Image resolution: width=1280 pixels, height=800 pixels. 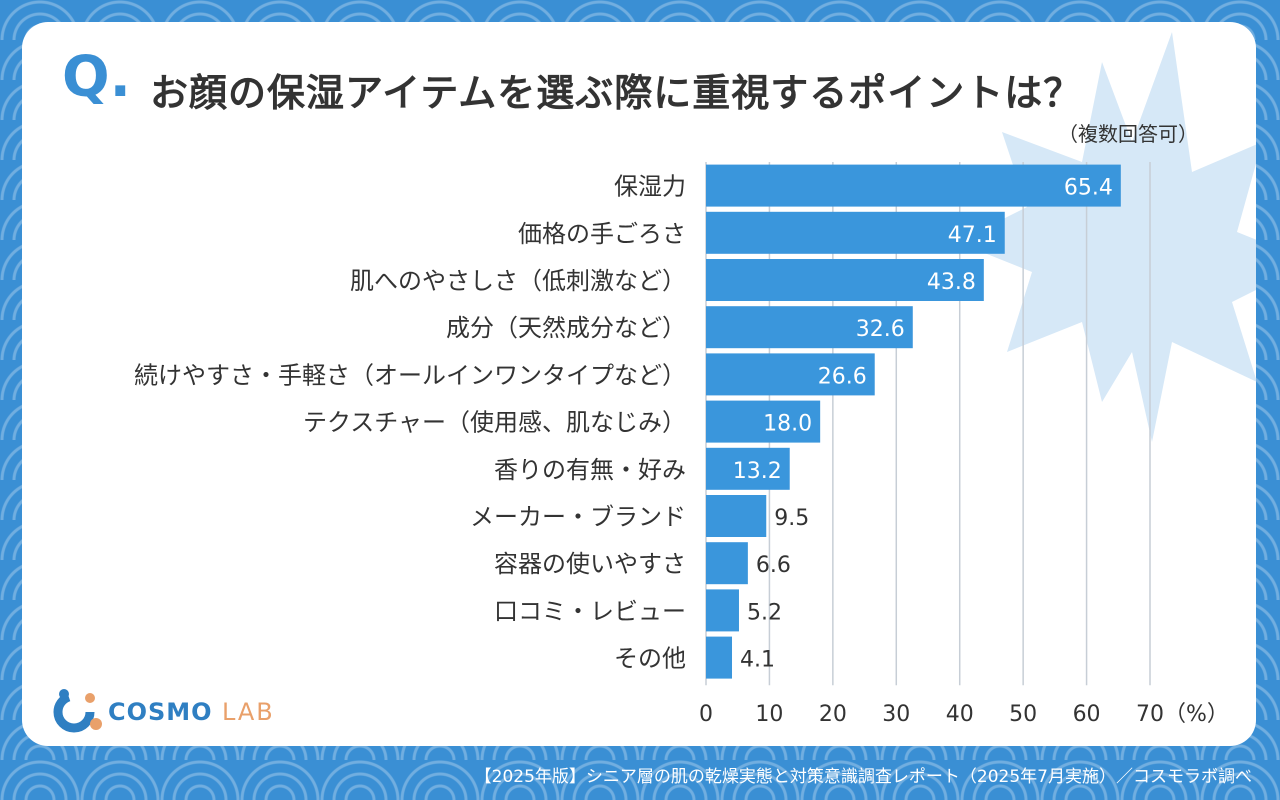 What do you see at coordinates (880, 329) in the screenshot?
I see `value-label: 32.6` at bounding box center [880, 329].